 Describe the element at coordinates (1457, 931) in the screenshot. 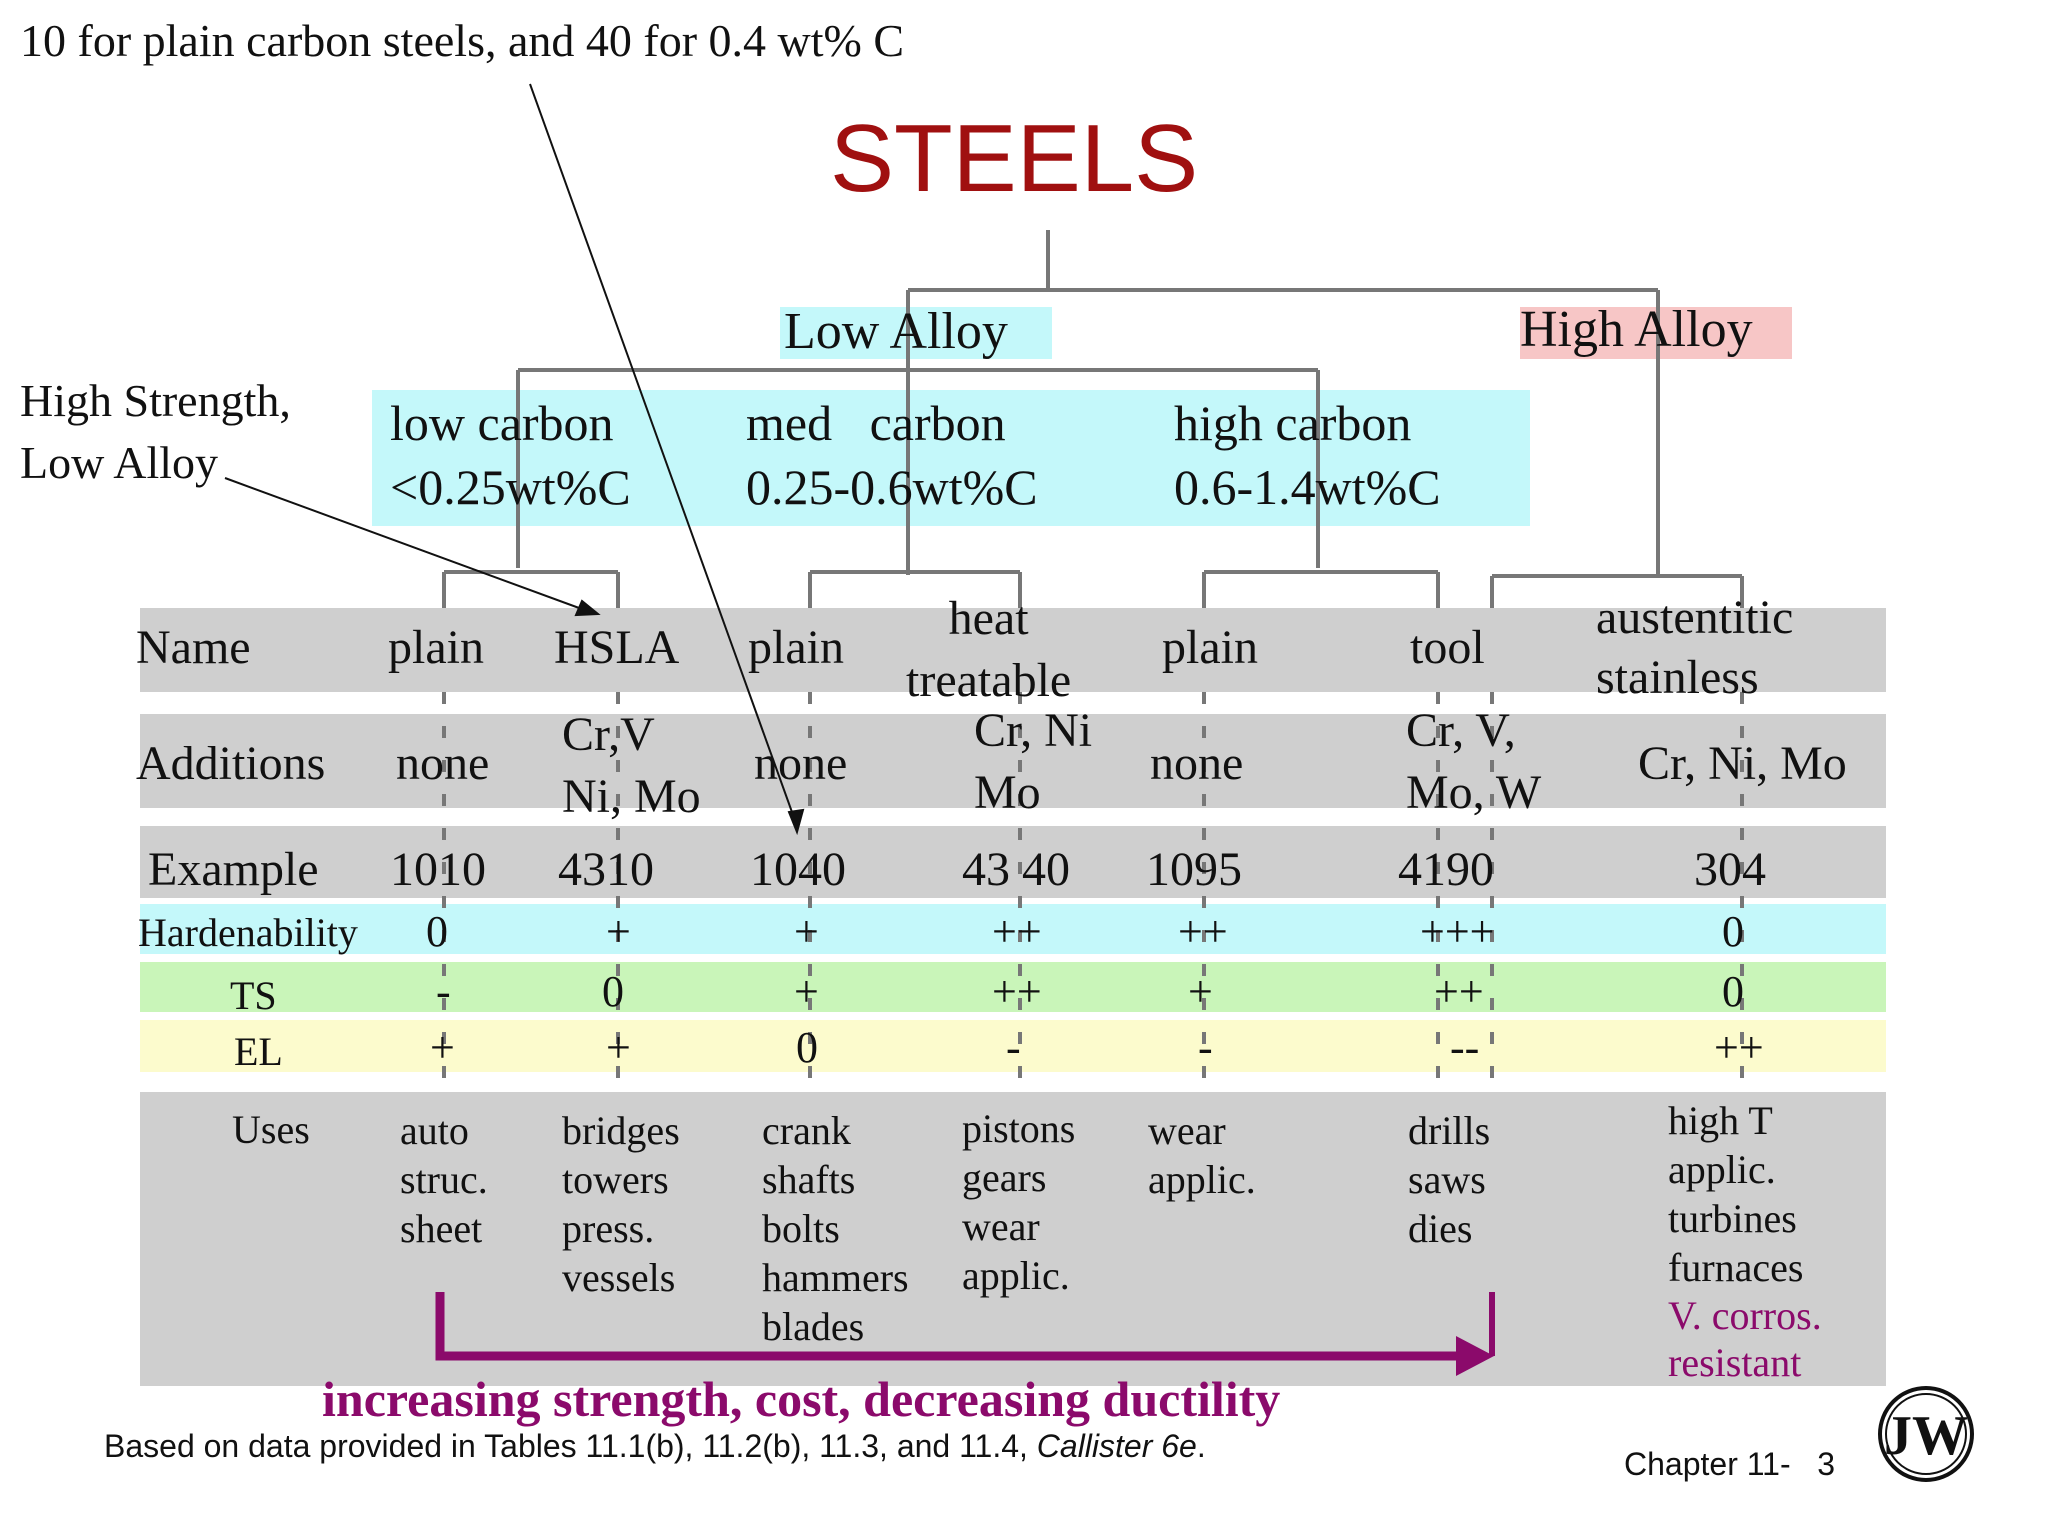

I see `col-5-hardenability: +++` at that location.